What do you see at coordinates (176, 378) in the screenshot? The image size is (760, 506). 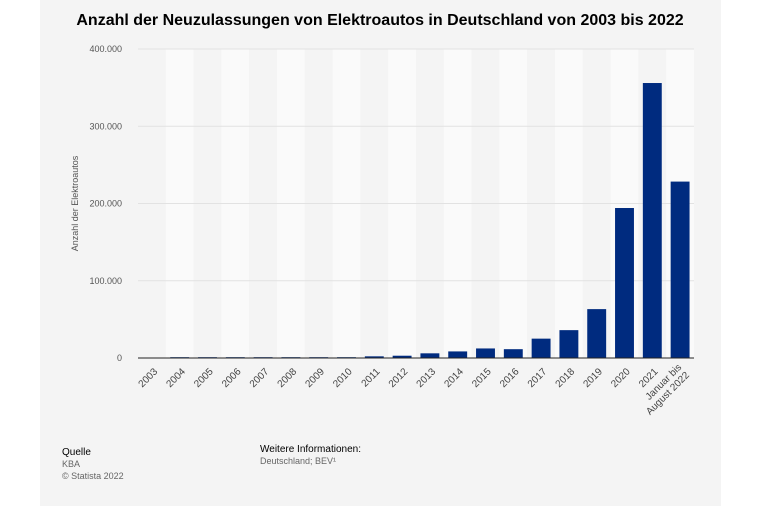 I see `x-tick-label: 2004` at bounding box center [176, 378].